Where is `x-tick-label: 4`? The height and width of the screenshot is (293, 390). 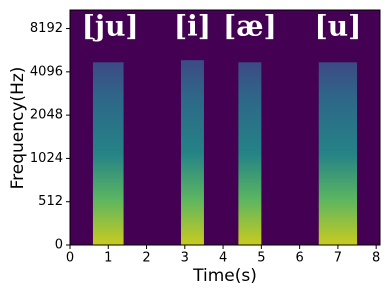 x-tick-label: 4 is located at coordinates (223, 258).